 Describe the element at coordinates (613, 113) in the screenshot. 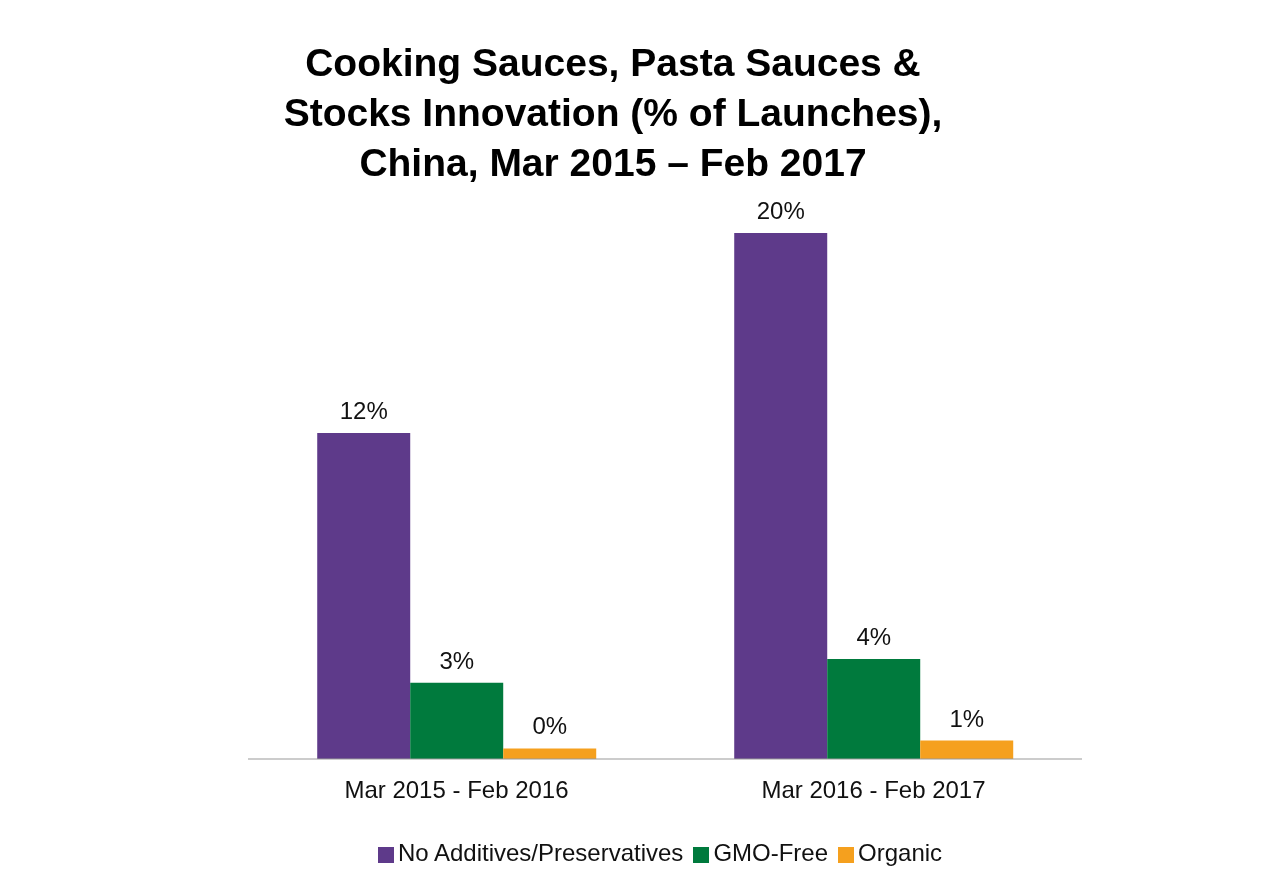

I see `chart-title: Cooking Sauces, Pasta Sauces & Stocks Innovation (% of Launches), China, Mar 2015 – Feb 2017` at that location.